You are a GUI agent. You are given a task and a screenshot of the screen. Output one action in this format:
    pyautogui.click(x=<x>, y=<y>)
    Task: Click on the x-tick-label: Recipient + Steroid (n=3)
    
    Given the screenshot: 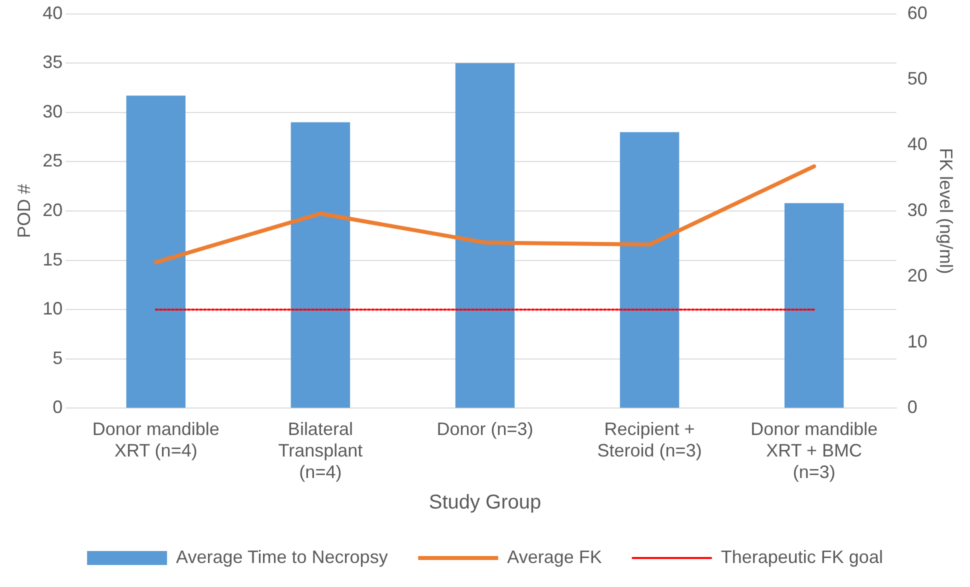 What is the action you would take?
    pyautogui.click(x=649, y=439)
    